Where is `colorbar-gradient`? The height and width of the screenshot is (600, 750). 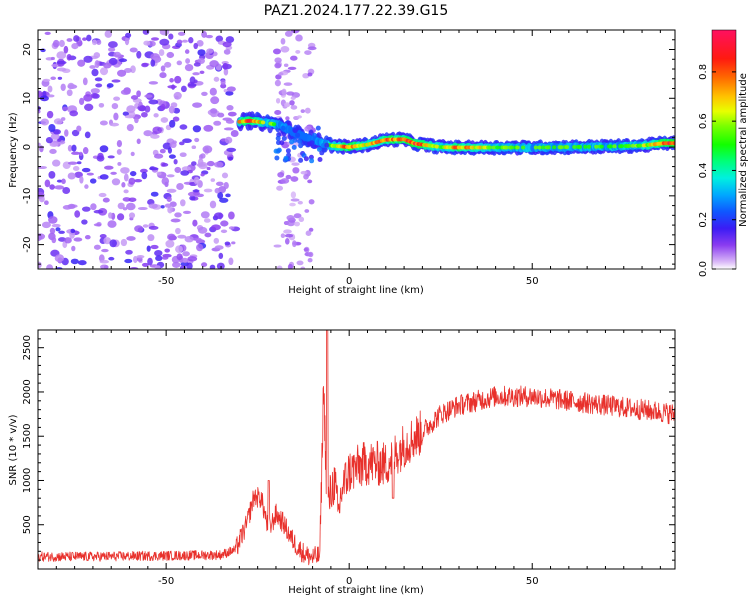 colorbar-gradient is located at coordinates (724, 149).